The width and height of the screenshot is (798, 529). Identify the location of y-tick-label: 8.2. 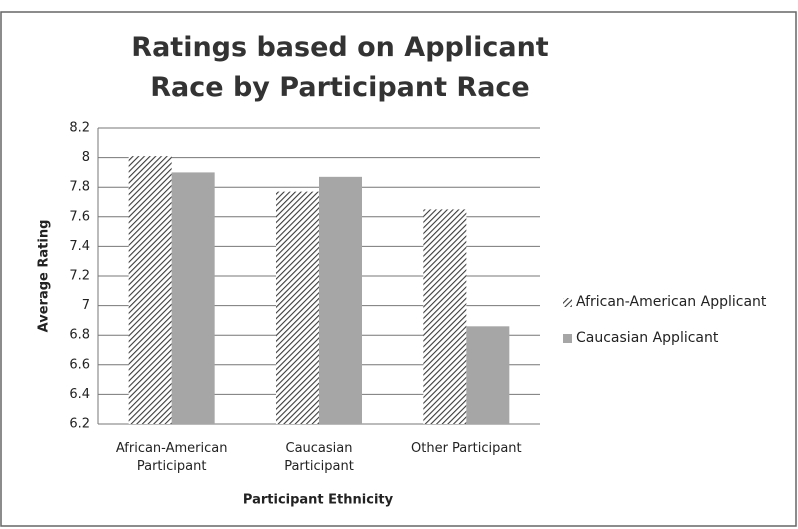
(79, 128).